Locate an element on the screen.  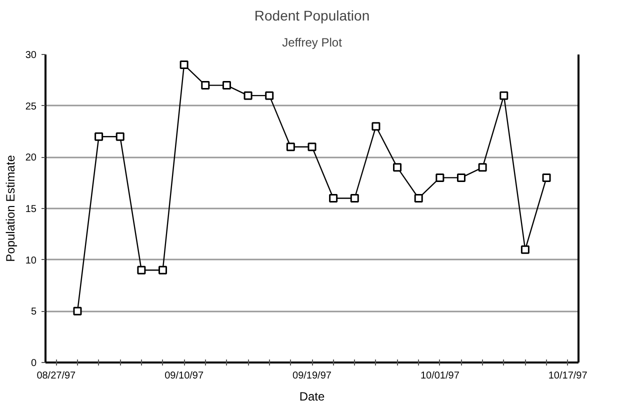
y-tick-label: 25 is located at coordinates (31, 106).